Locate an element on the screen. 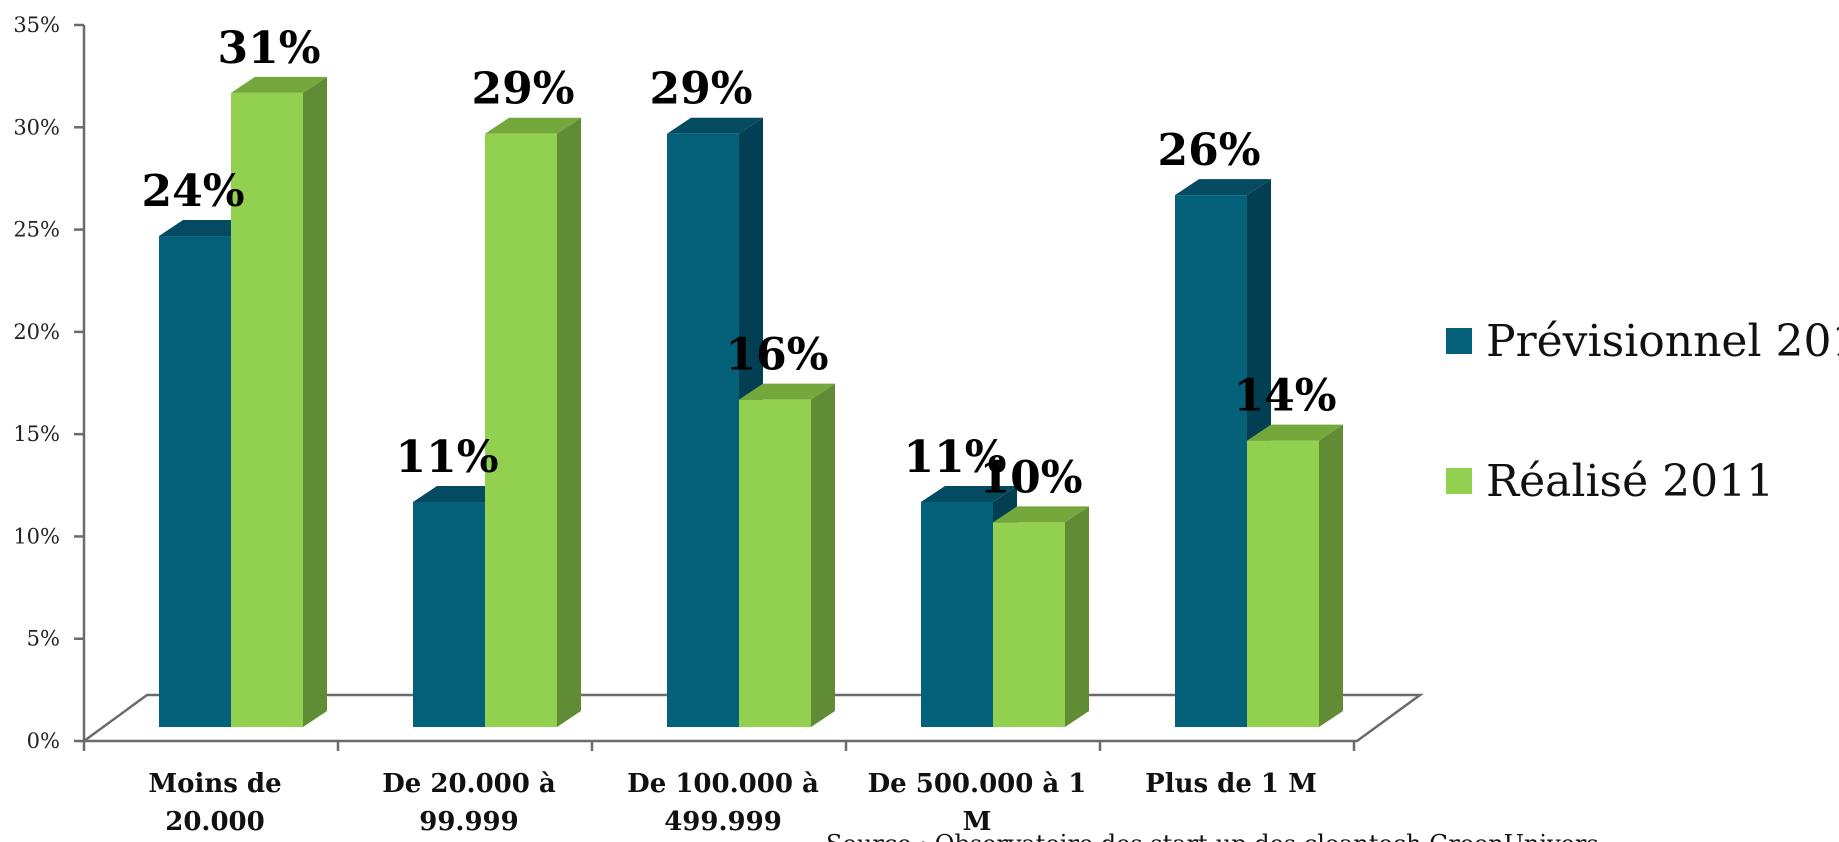  y-tick-label: 10% is located at coordinates (36, 536).